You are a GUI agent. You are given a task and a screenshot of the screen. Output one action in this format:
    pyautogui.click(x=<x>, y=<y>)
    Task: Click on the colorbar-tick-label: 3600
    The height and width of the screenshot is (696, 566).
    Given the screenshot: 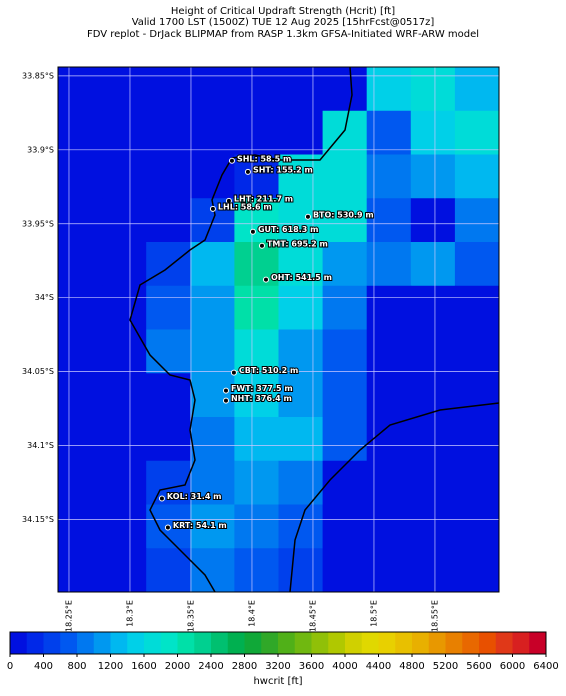 What is the action you would take?
    pyautogui.click(x=311, y=666)
    